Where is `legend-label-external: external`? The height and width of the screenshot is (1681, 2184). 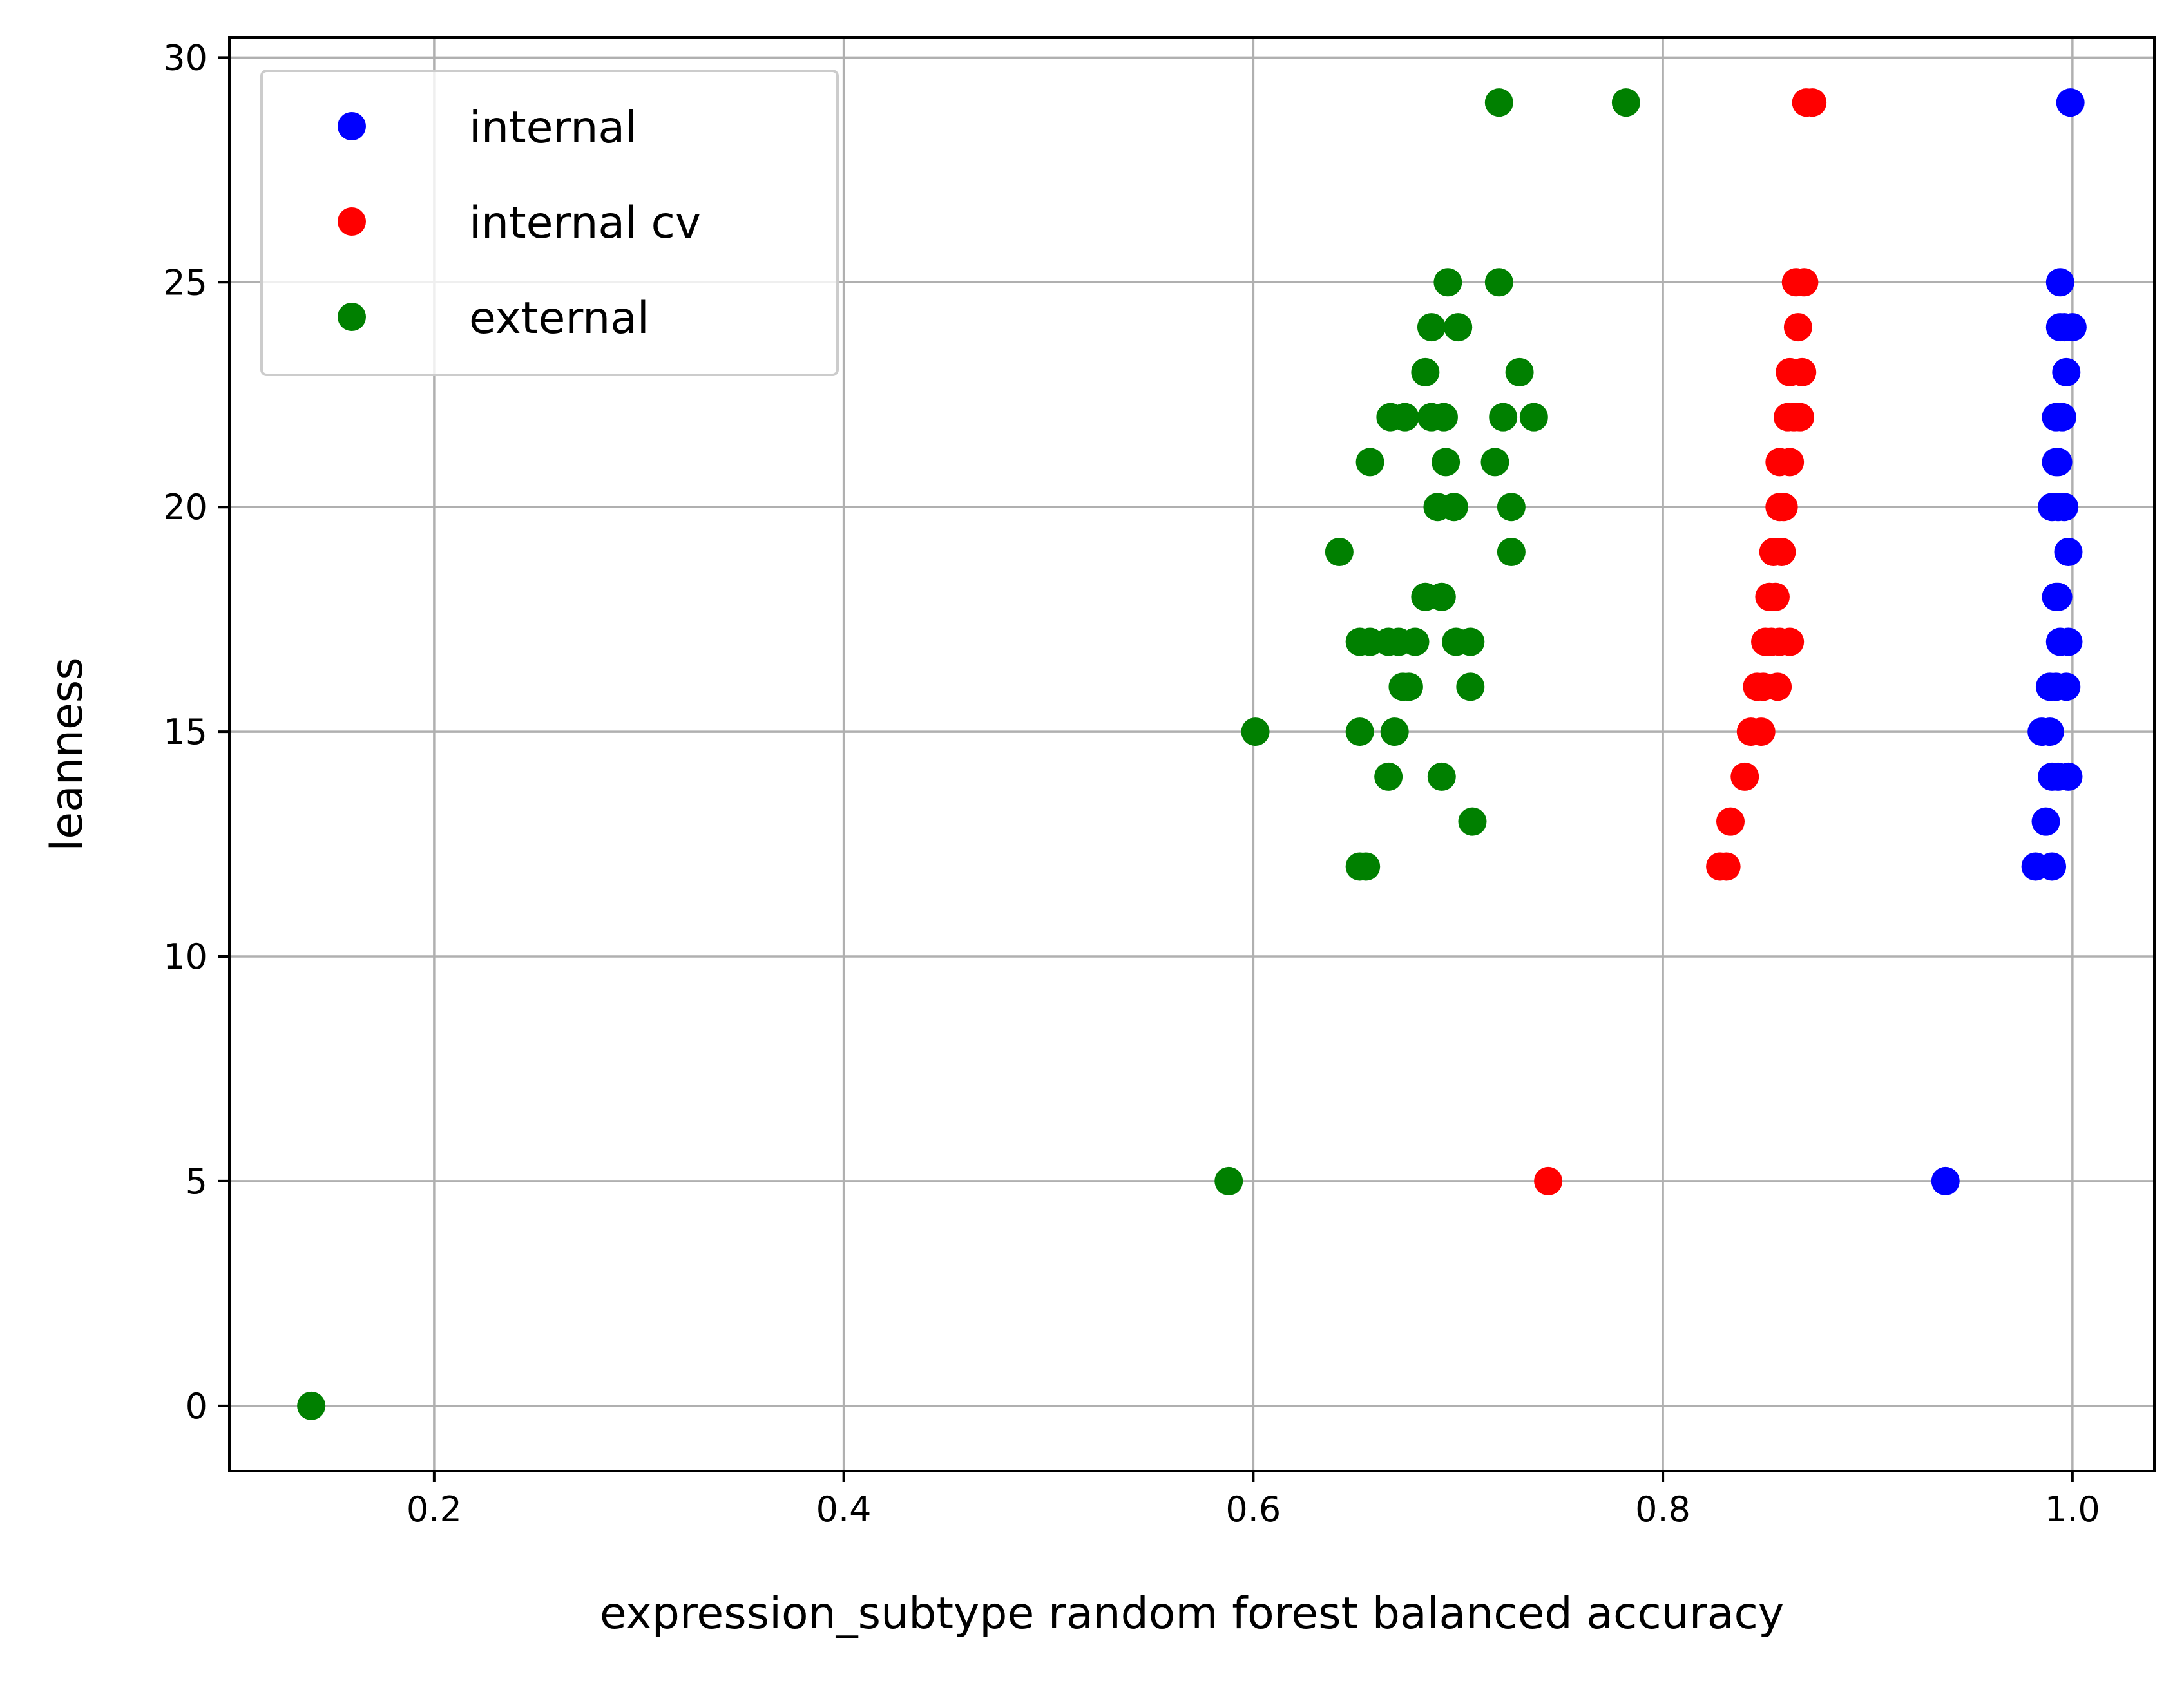
legend-label-external: external is located at coordinates (559, 318).